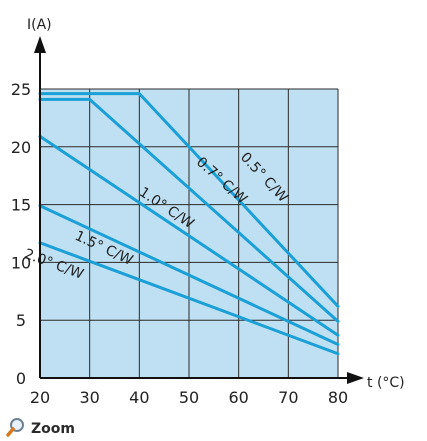 The width and height of the screenshot is (427, 441). I want to click on y-axis-arrow, so click(40, 44).